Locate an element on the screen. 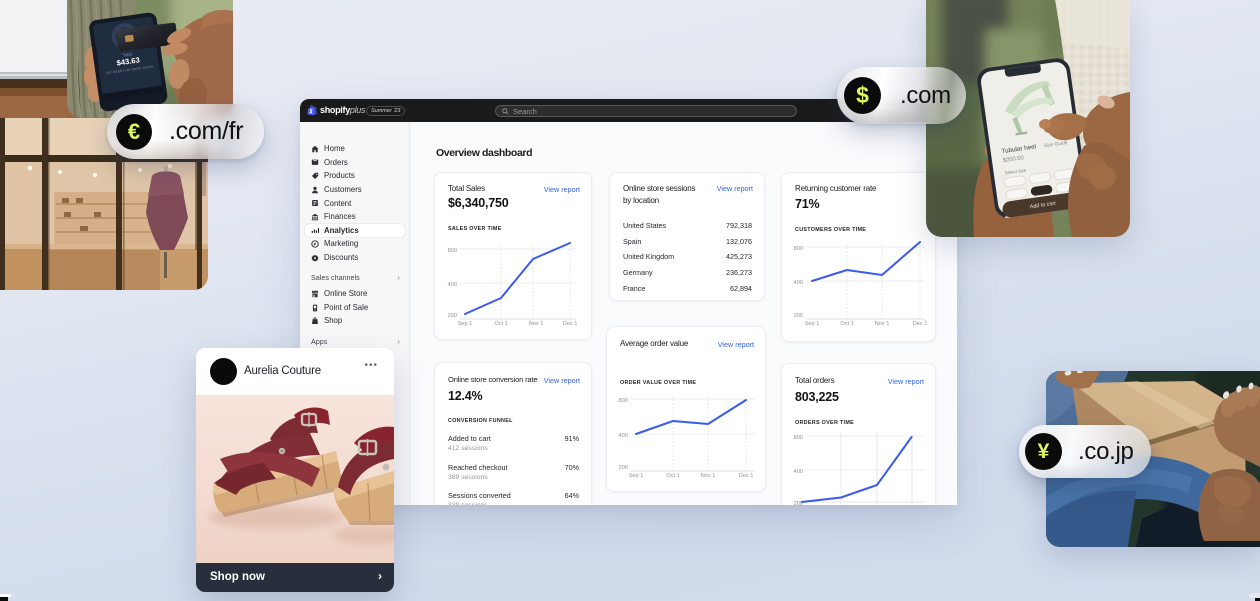 The width and height of the screenshot is (1260, 601). svg-text: Size Guide is located at coordinates (1055, 144).